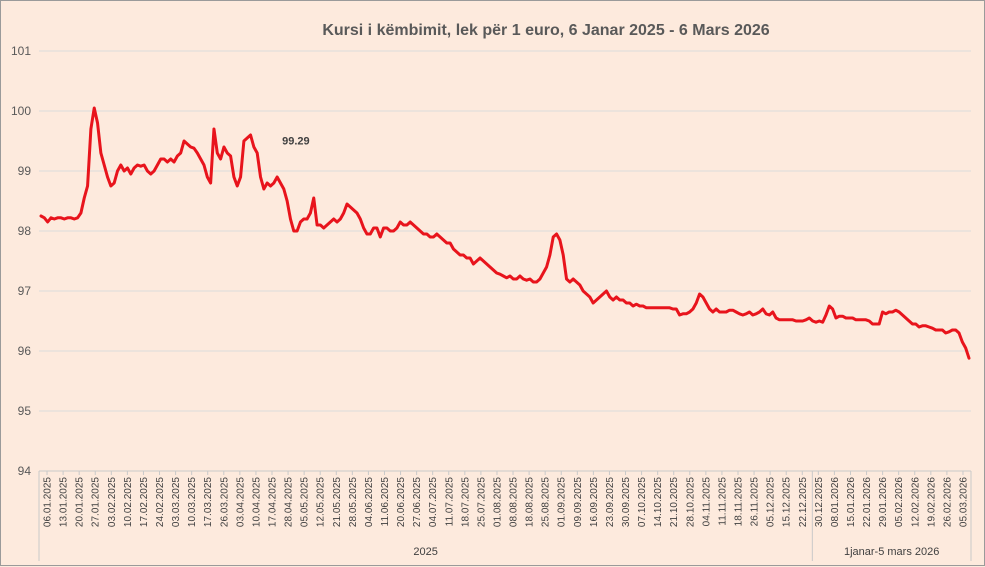  Describe the element at coordinates (369, 502) in the screenshot. I see `x-tick-label: 04.06.2025` at that location.